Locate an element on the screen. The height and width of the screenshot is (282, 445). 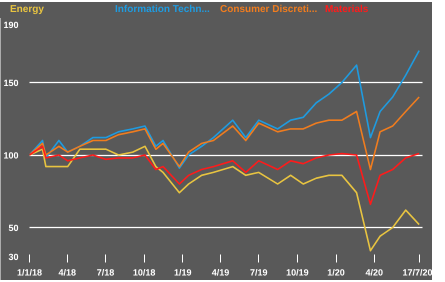
x-tick-label: 4/20 is located at coordinates (374, 273).